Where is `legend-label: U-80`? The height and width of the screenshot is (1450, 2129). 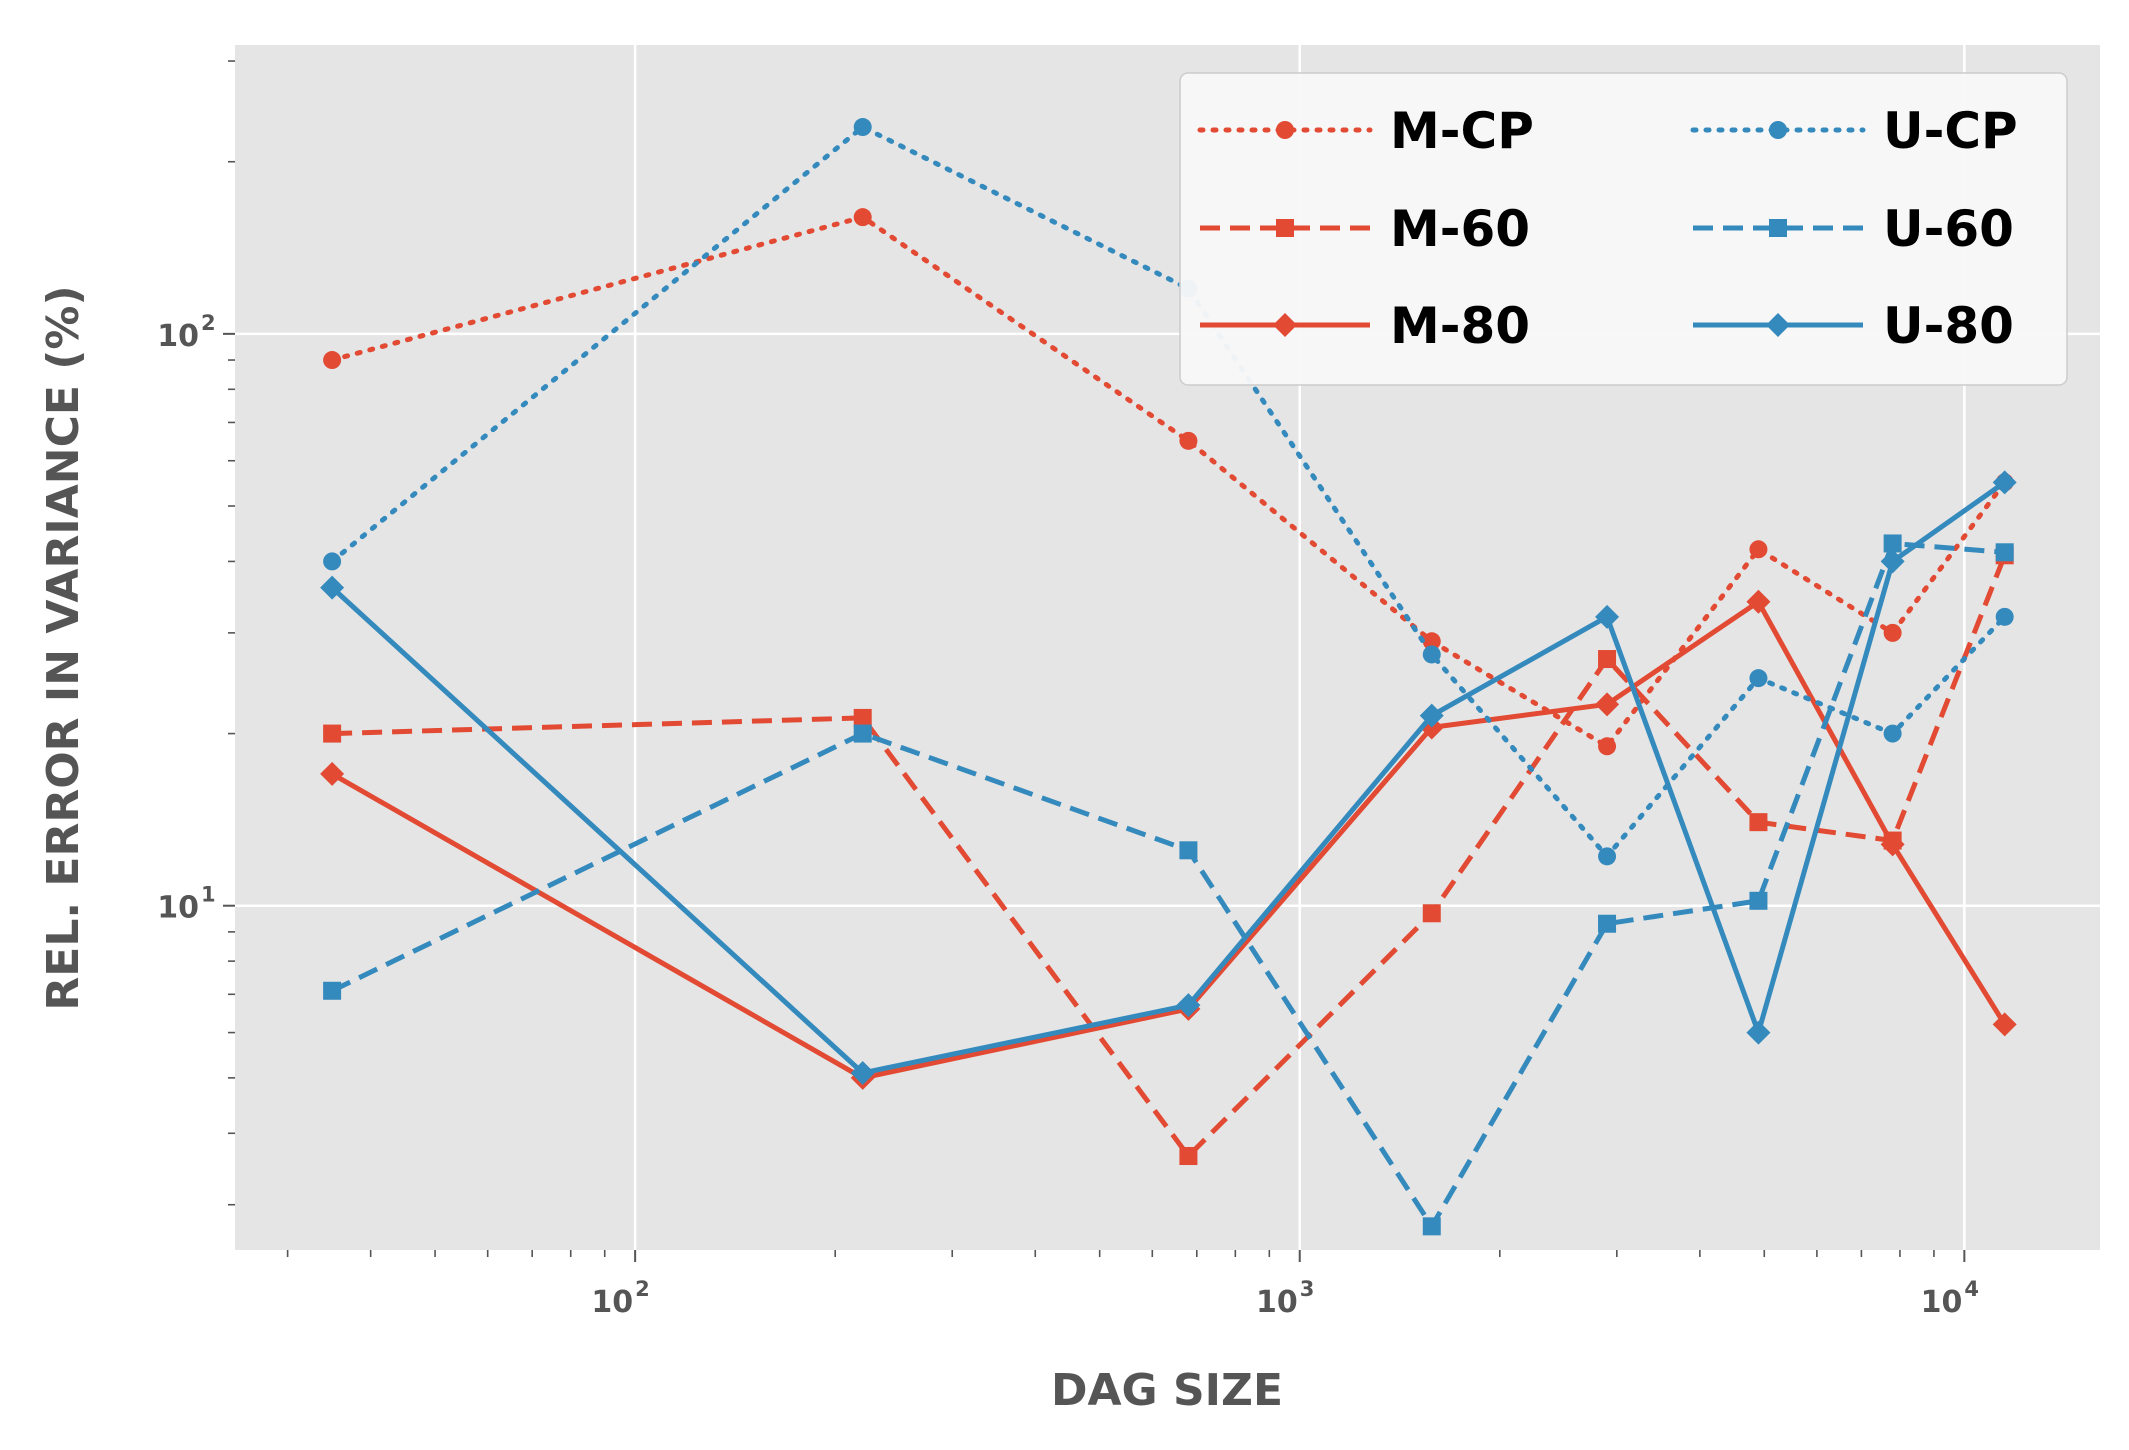
legend-label: U-80 is located at coordinates (1948, 326).